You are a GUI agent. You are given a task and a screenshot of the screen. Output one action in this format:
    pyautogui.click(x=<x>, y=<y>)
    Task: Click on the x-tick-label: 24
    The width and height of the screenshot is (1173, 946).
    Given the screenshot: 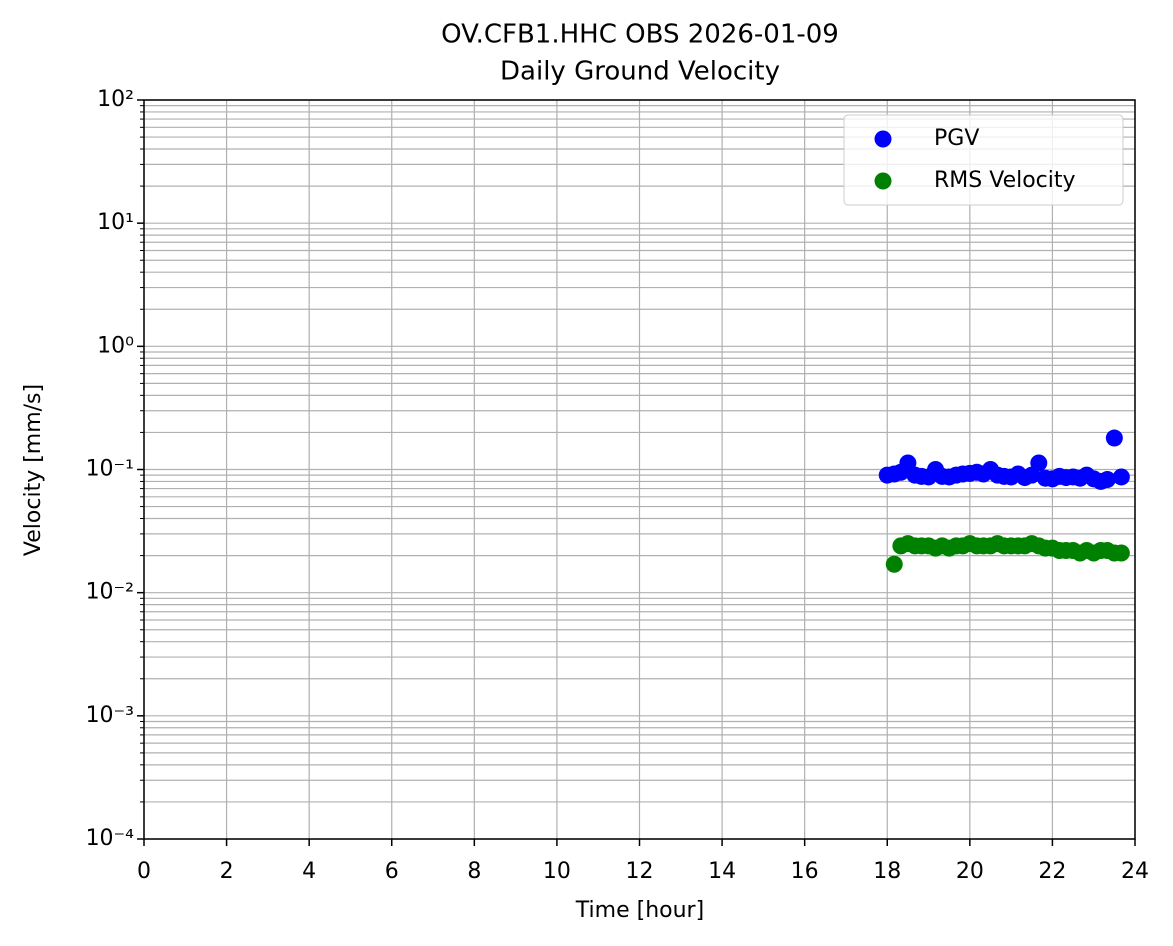 What is the action you would take?
    pyautogui.click(x=1135, y=871)
    